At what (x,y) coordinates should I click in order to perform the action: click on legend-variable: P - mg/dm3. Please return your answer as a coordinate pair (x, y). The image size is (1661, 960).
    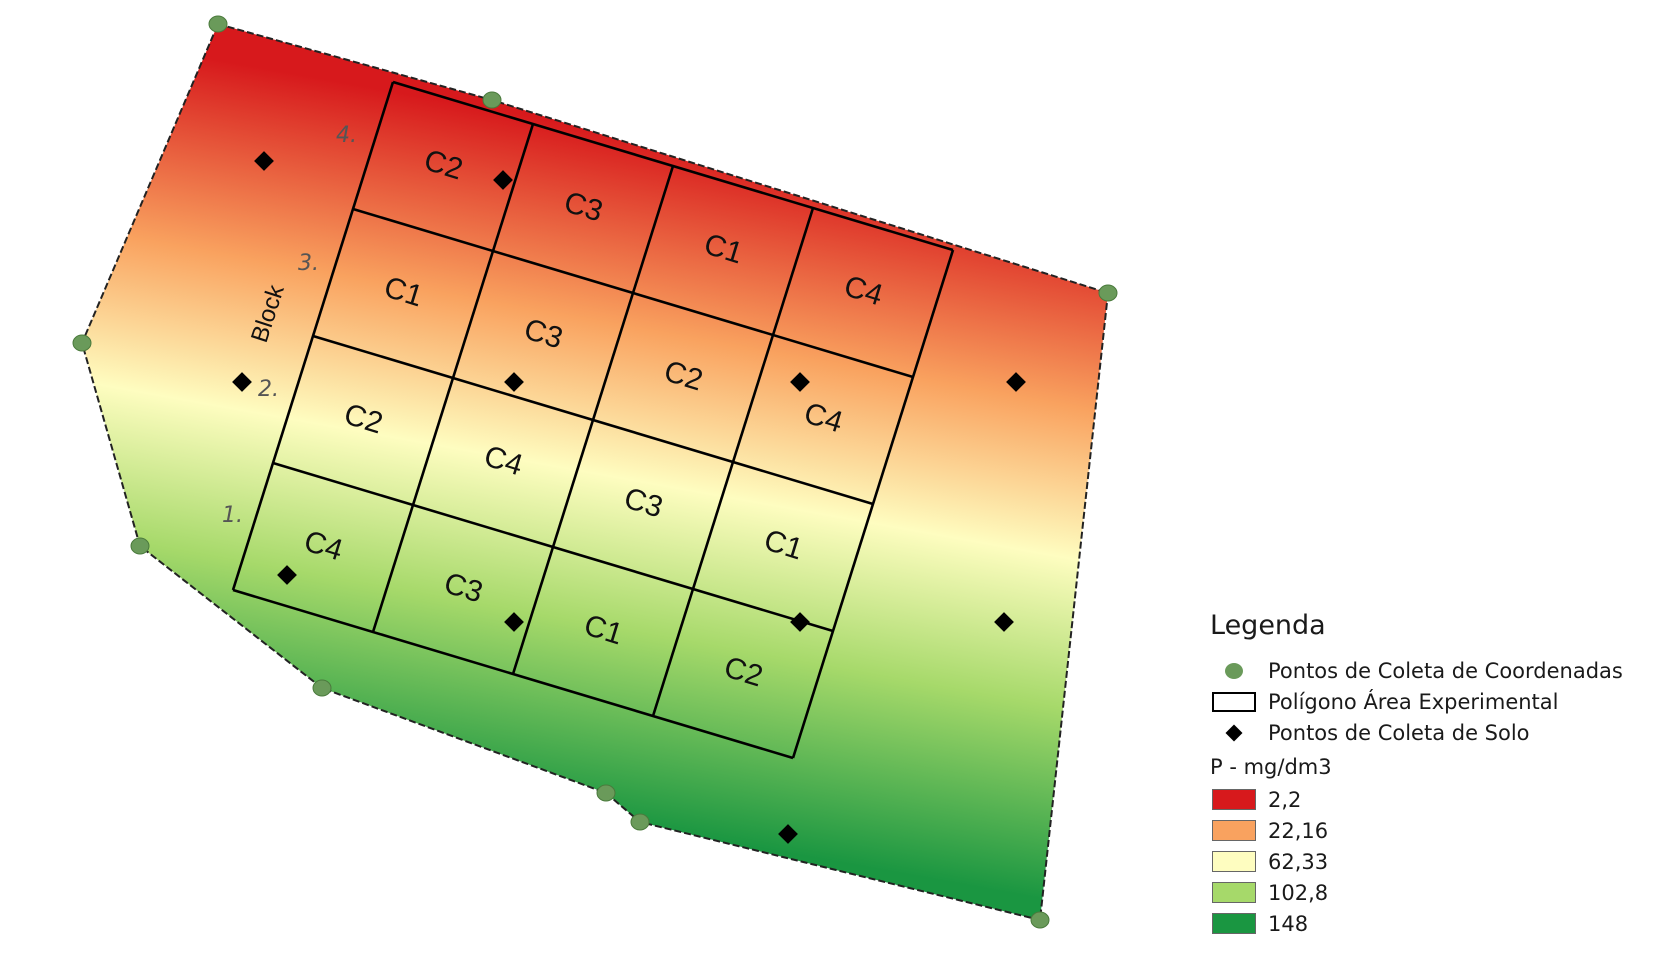
    Looking at the image, I should click on (1271, 767).